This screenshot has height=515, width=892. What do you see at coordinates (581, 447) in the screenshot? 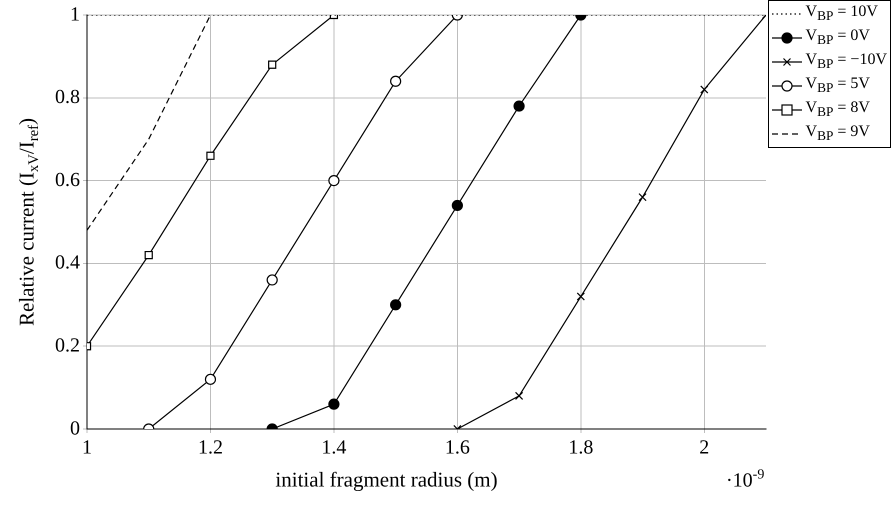
I see `x-tick-label: 1.8` at bounding box center [581, 447].